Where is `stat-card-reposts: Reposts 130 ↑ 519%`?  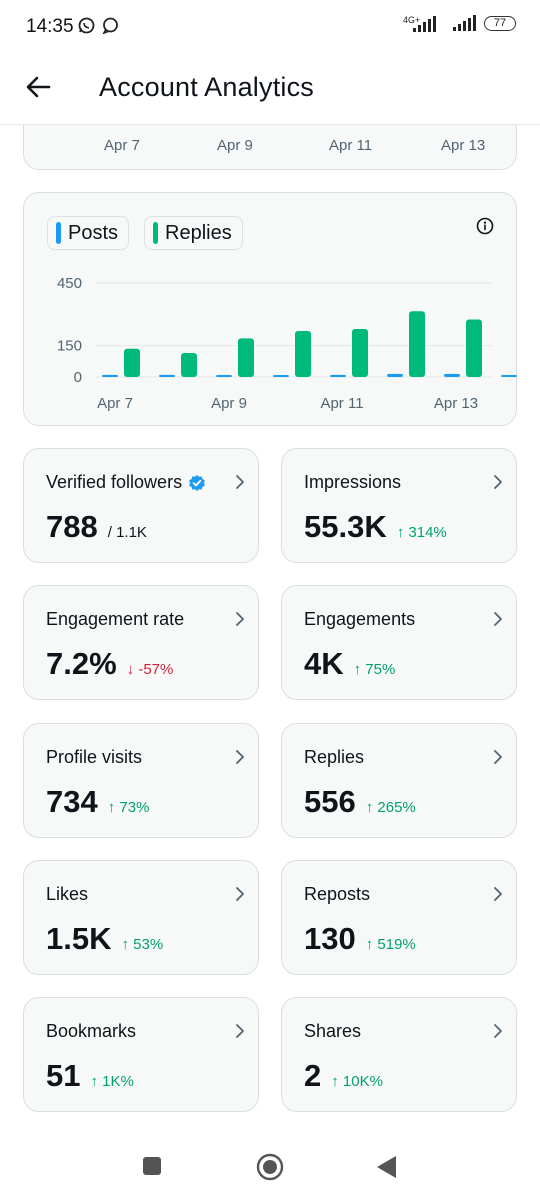
stat-card-reposts: Reposts 130 ↑ 519% is located at coordinates (399, 917).